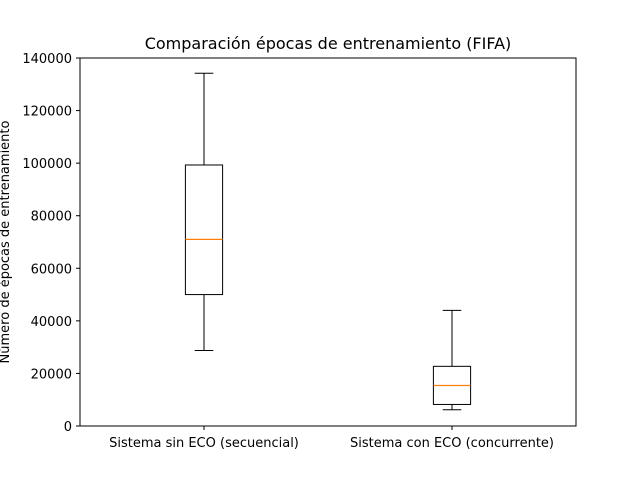  Describe the element at coordinates (51, 243) in the screenshot. I see `y-axis: 0 20000 40000 60000 80000 100000 120000 140000` at that location.